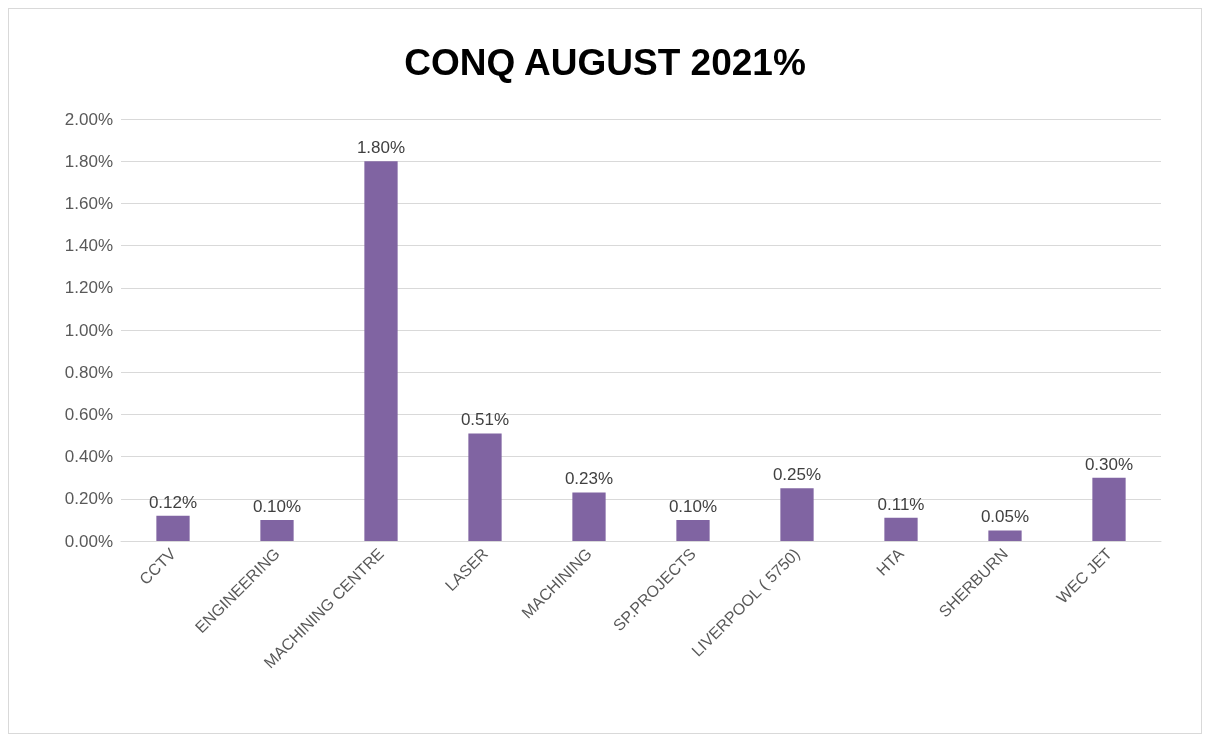 This screenshot has height=742, width=1210. Describe the element at coordinates (1109, 464) in the screenshot. I see `data-label: 0.30%` at that location.